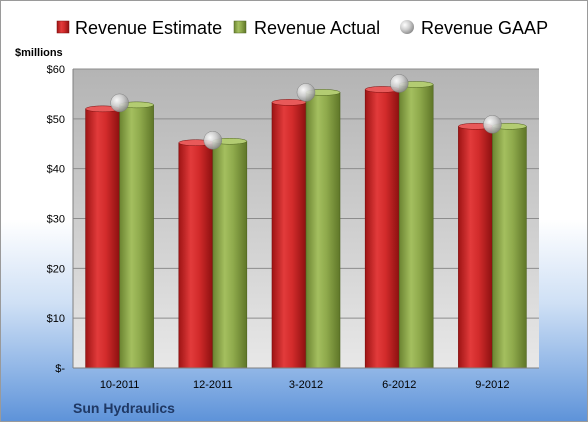 The image size is (588, 422). Describe the element at coordinates (240, 27) in the screenshot. I see `legend-swatch-actual` at that location.